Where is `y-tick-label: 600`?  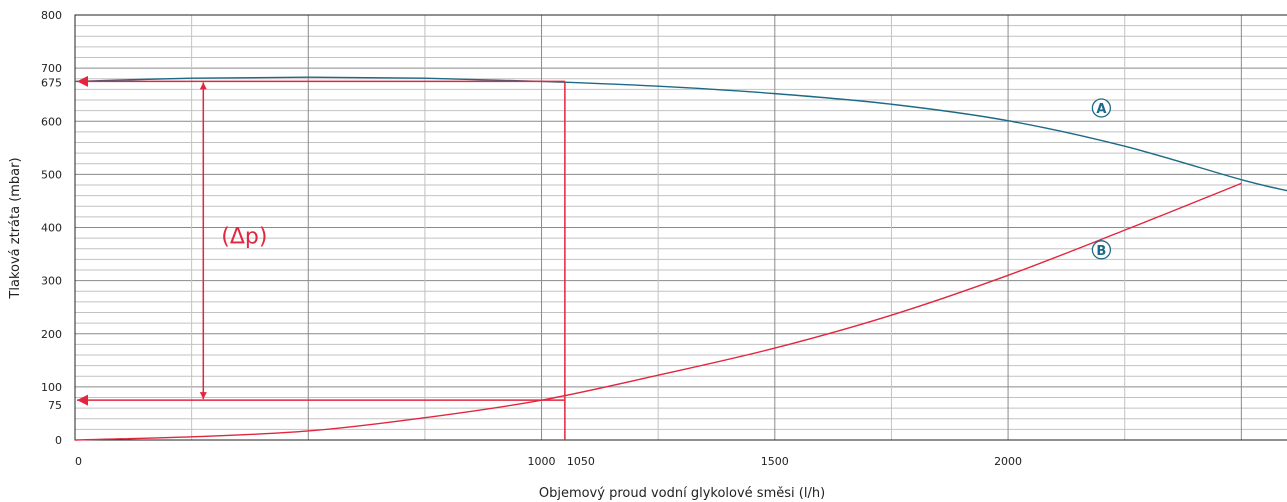 y-tick-label: 600 is located at coordinates (51, 121).